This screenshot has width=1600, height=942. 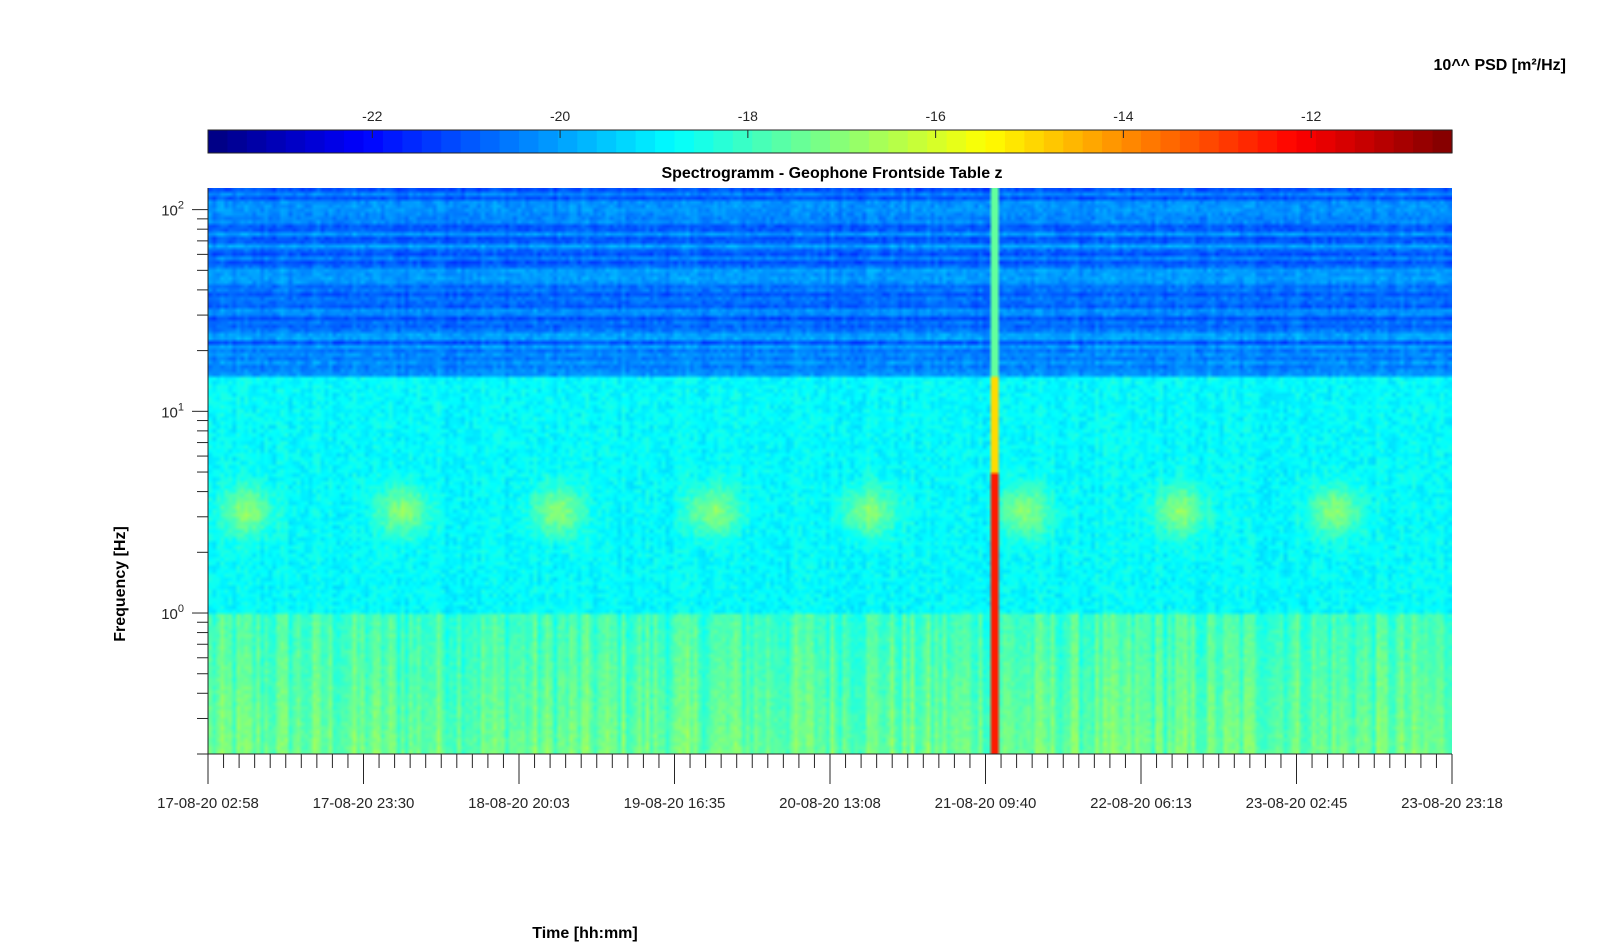 What do you see at coordinates (172, 411) in the screenshot?
I see `y-tick-label: 10¹` at bounding box center [172, 411].